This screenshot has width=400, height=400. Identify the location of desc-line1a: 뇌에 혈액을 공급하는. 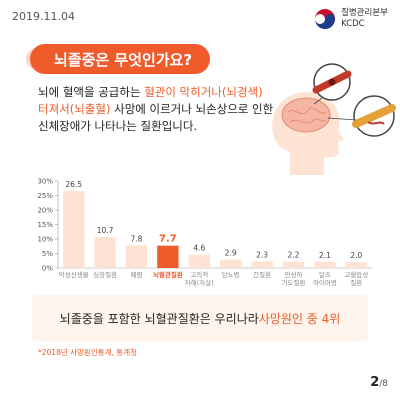
(91, 92).